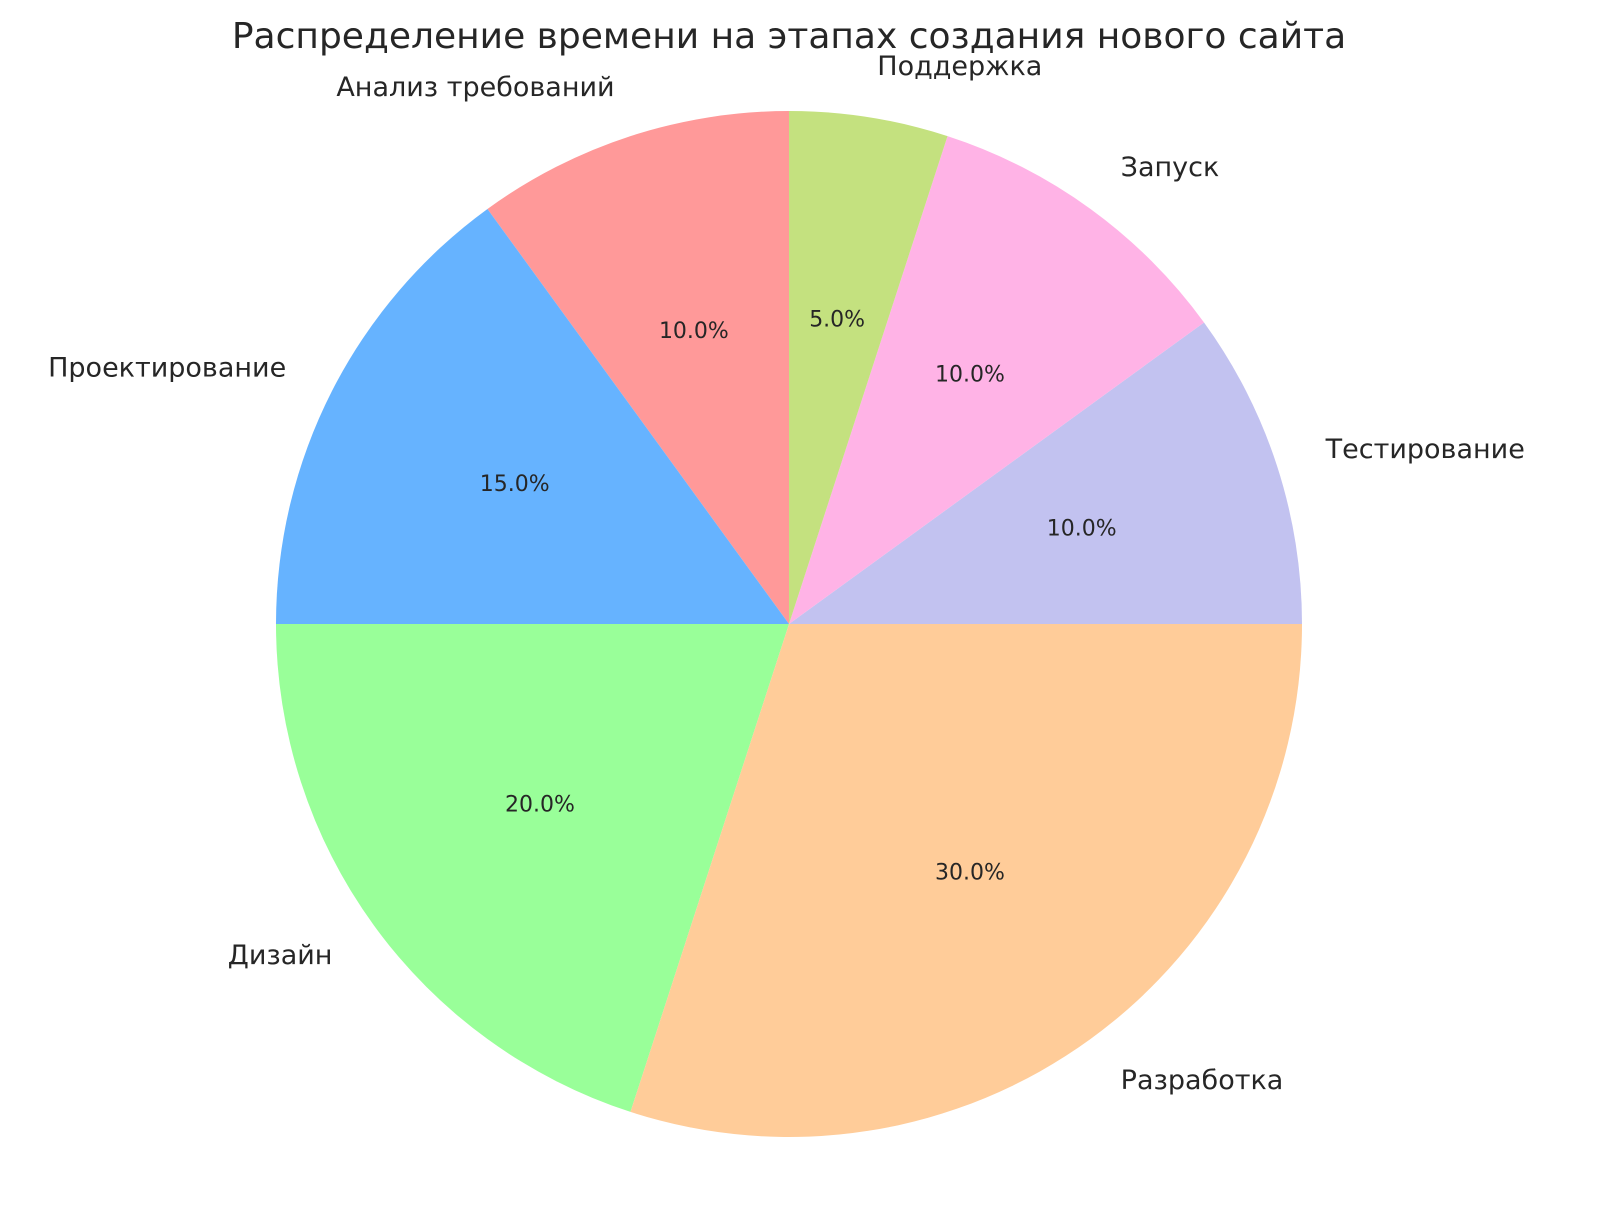  What do you see at coordinates (167, 367) in the screenshot?
I see `slice-label: Проектирование` at bounding box center [167, 367].